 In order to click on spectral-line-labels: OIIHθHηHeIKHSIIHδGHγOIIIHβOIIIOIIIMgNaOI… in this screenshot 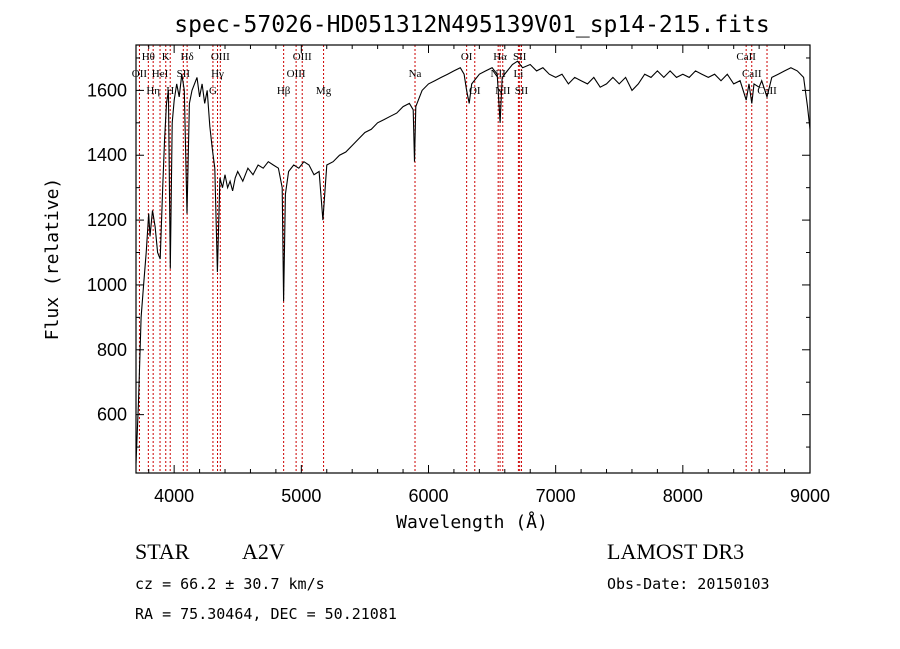, I will do `click(454, 74)`.